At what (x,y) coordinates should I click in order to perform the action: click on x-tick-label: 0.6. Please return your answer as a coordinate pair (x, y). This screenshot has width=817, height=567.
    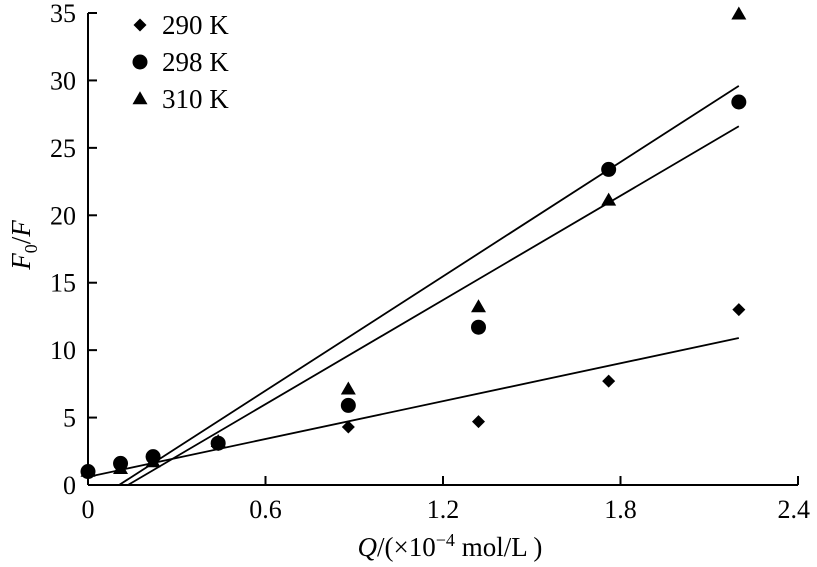
    Looking at the image, I should click on (265, 509).